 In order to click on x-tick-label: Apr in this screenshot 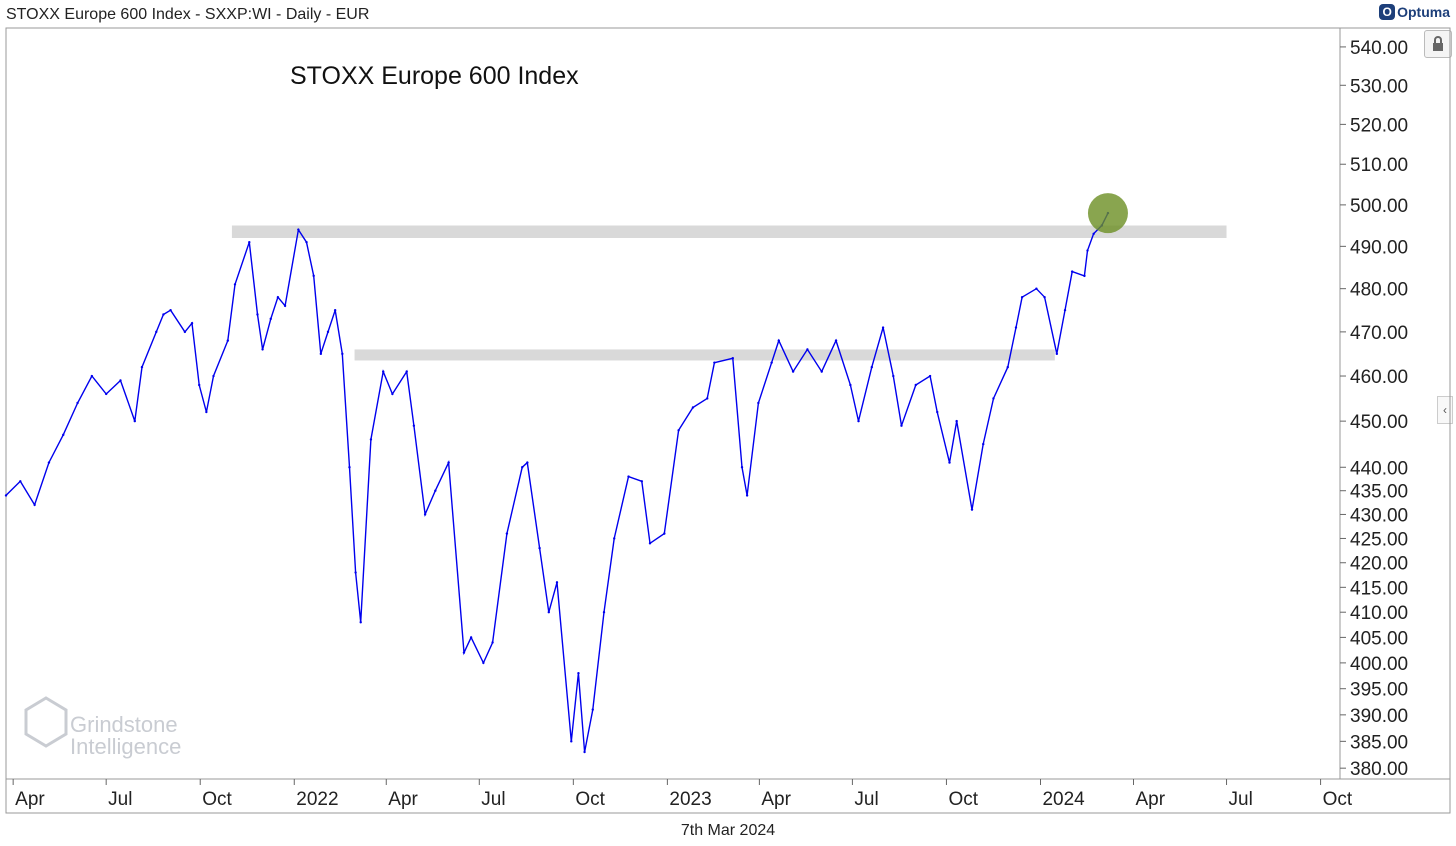, I will do `click(776, 799)`.